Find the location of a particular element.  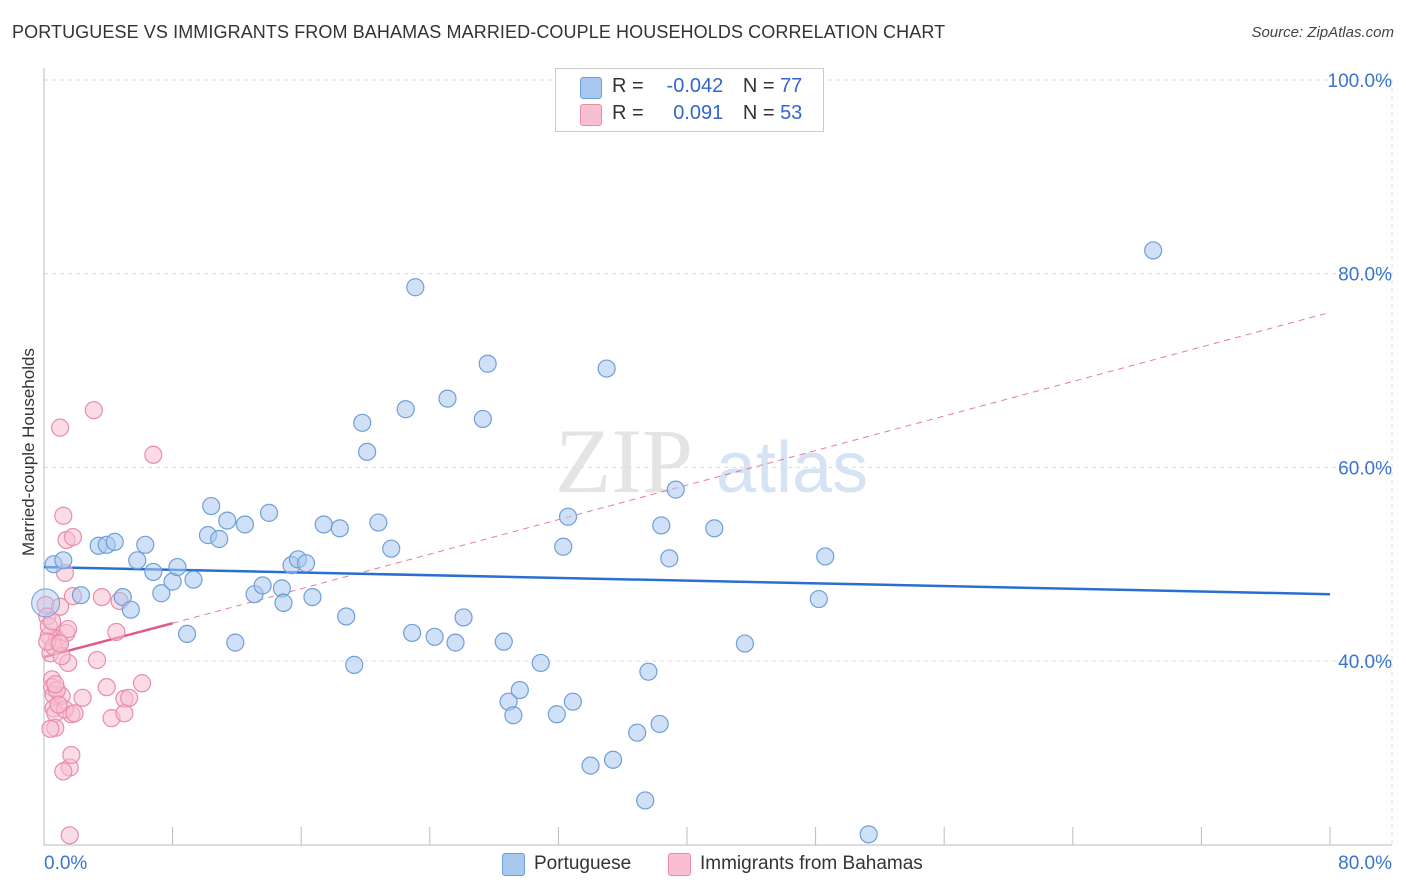

legend-text-bahamas: R = 0.091 N = 53 is located at coordinates (707, 113).